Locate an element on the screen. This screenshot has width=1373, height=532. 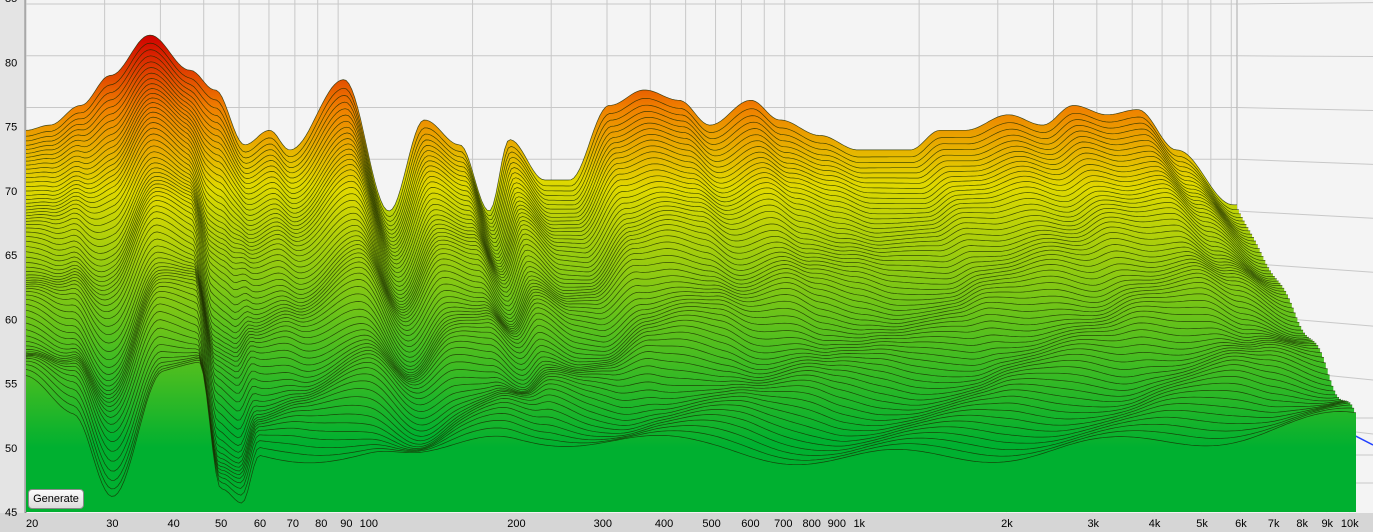
y-tick-label: 45 is located at coordinates (11, 513).